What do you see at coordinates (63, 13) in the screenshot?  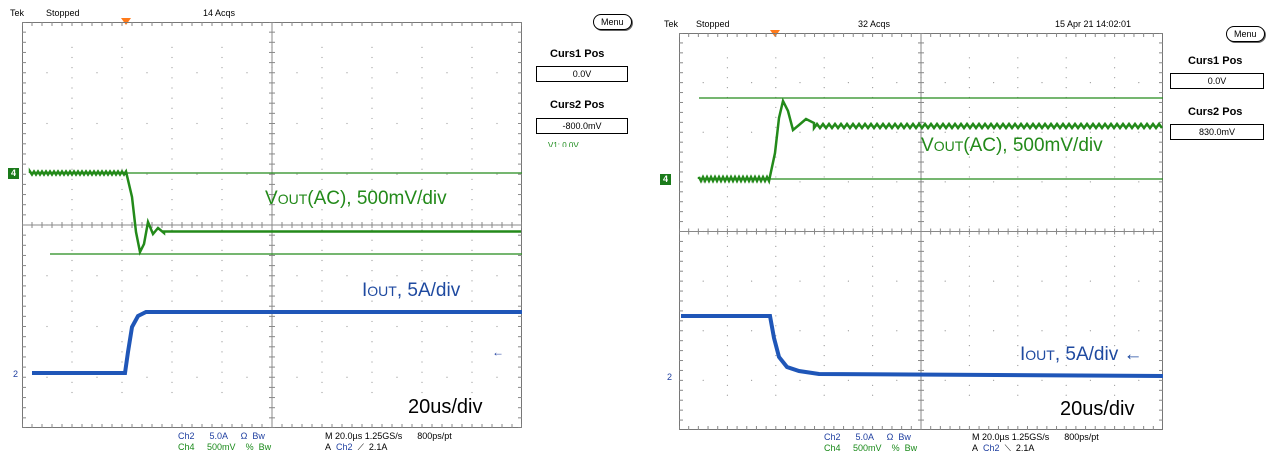 I see `left-acq-state: Stopped` at bounding box center [63, 13].